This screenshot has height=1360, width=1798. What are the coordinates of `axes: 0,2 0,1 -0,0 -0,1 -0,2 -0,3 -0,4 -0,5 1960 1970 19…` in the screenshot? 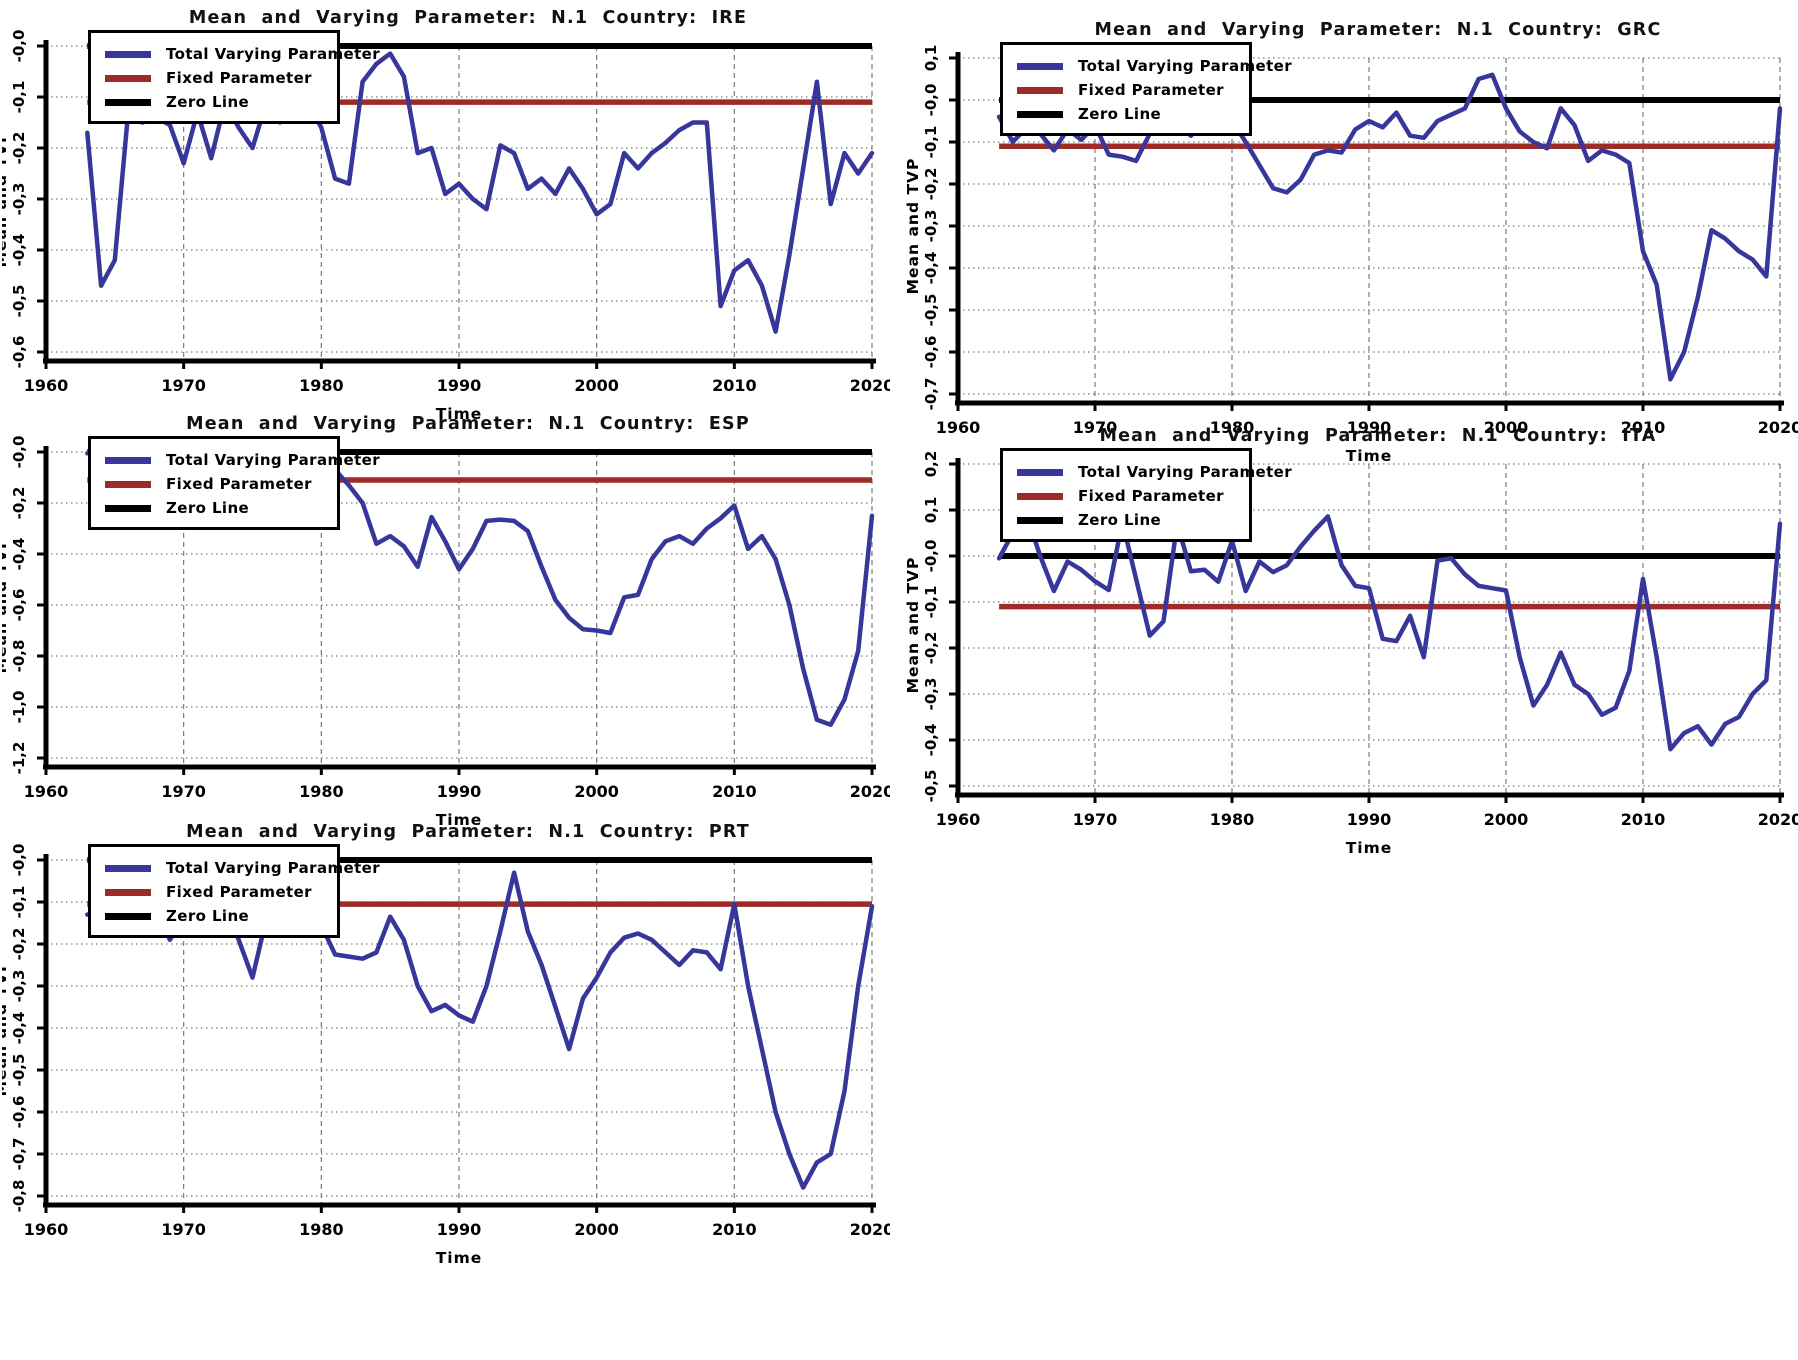 It's located at (1351, 654).